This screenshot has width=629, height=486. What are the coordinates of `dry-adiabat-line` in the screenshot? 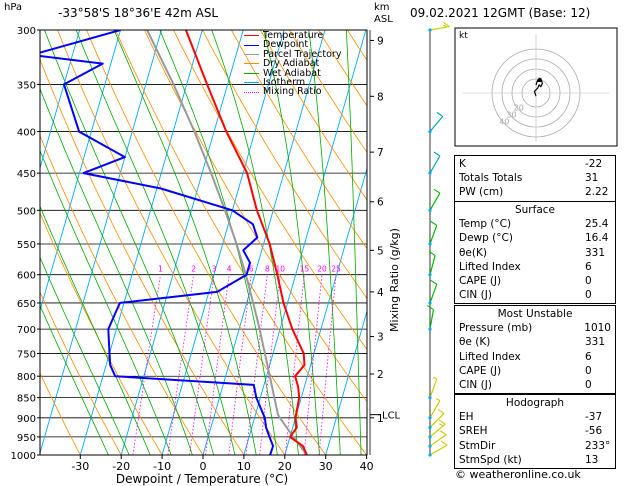 It's located at (313, 115).